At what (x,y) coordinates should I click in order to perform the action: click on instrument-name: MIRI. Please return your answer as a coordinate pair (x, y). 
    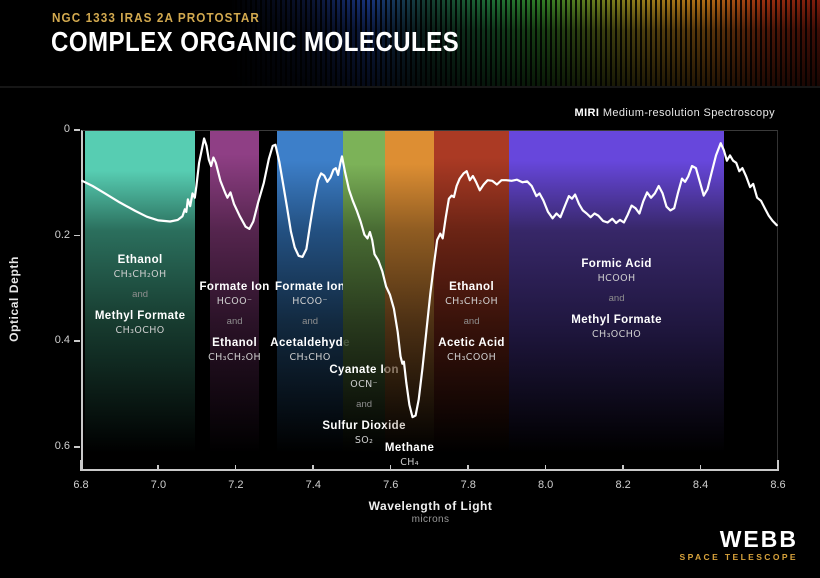
    Looking at the image, I should click on (587, 113).